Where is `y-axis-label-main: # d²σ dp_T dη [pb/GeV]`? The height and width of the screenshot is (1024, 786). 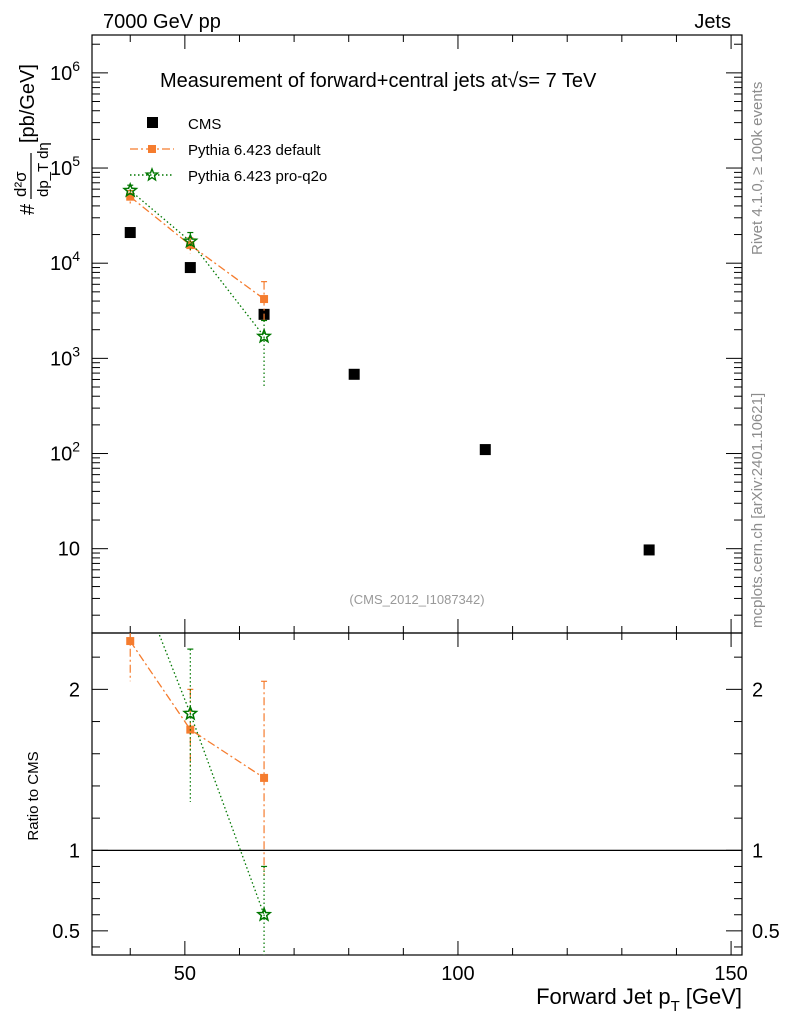 y-axis-label-main: # d²σ dp_T dη [pb/GeV] is located at coordinates (31, 139).